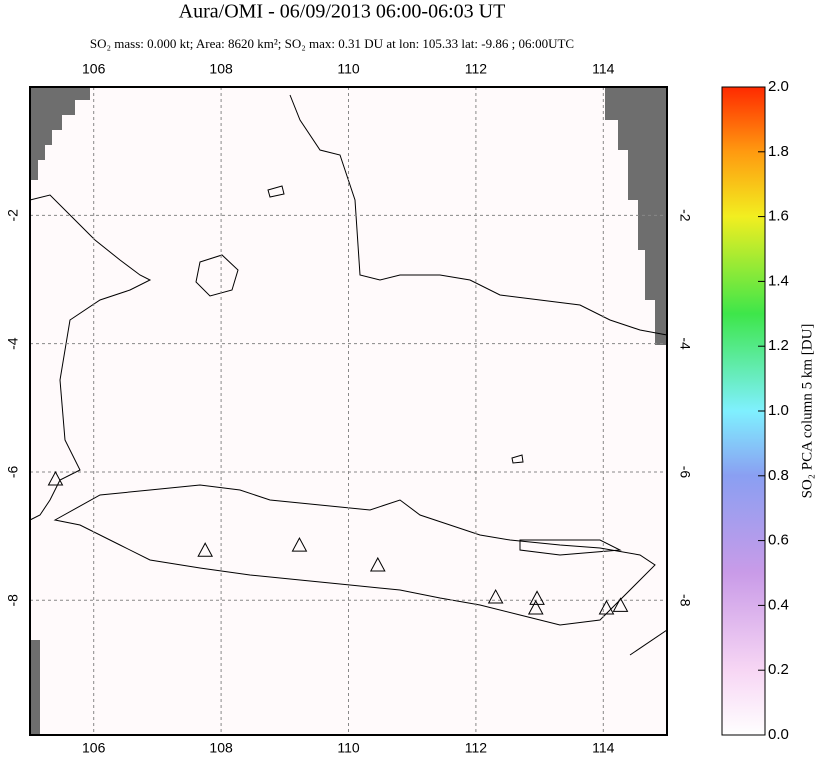 The image size is (823, 764). Describe the element at coordinates (743, 411) in the screenshot. I see `colorbar` at that location.